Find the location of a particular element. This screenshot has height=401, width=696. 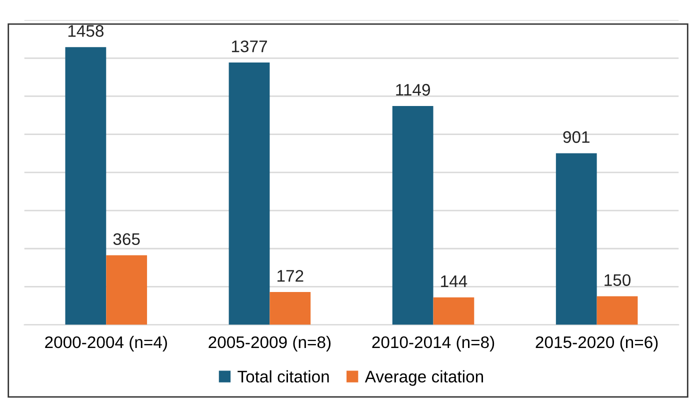

x-tick-label: 2015-2020 (n=6) is located at coordinates (597, 344).